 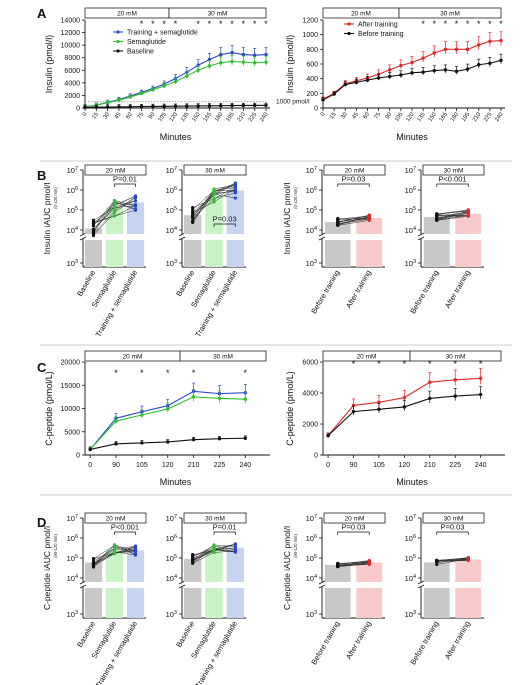 I want to click on x-tick-label: 150, so click(x=432, y=117).